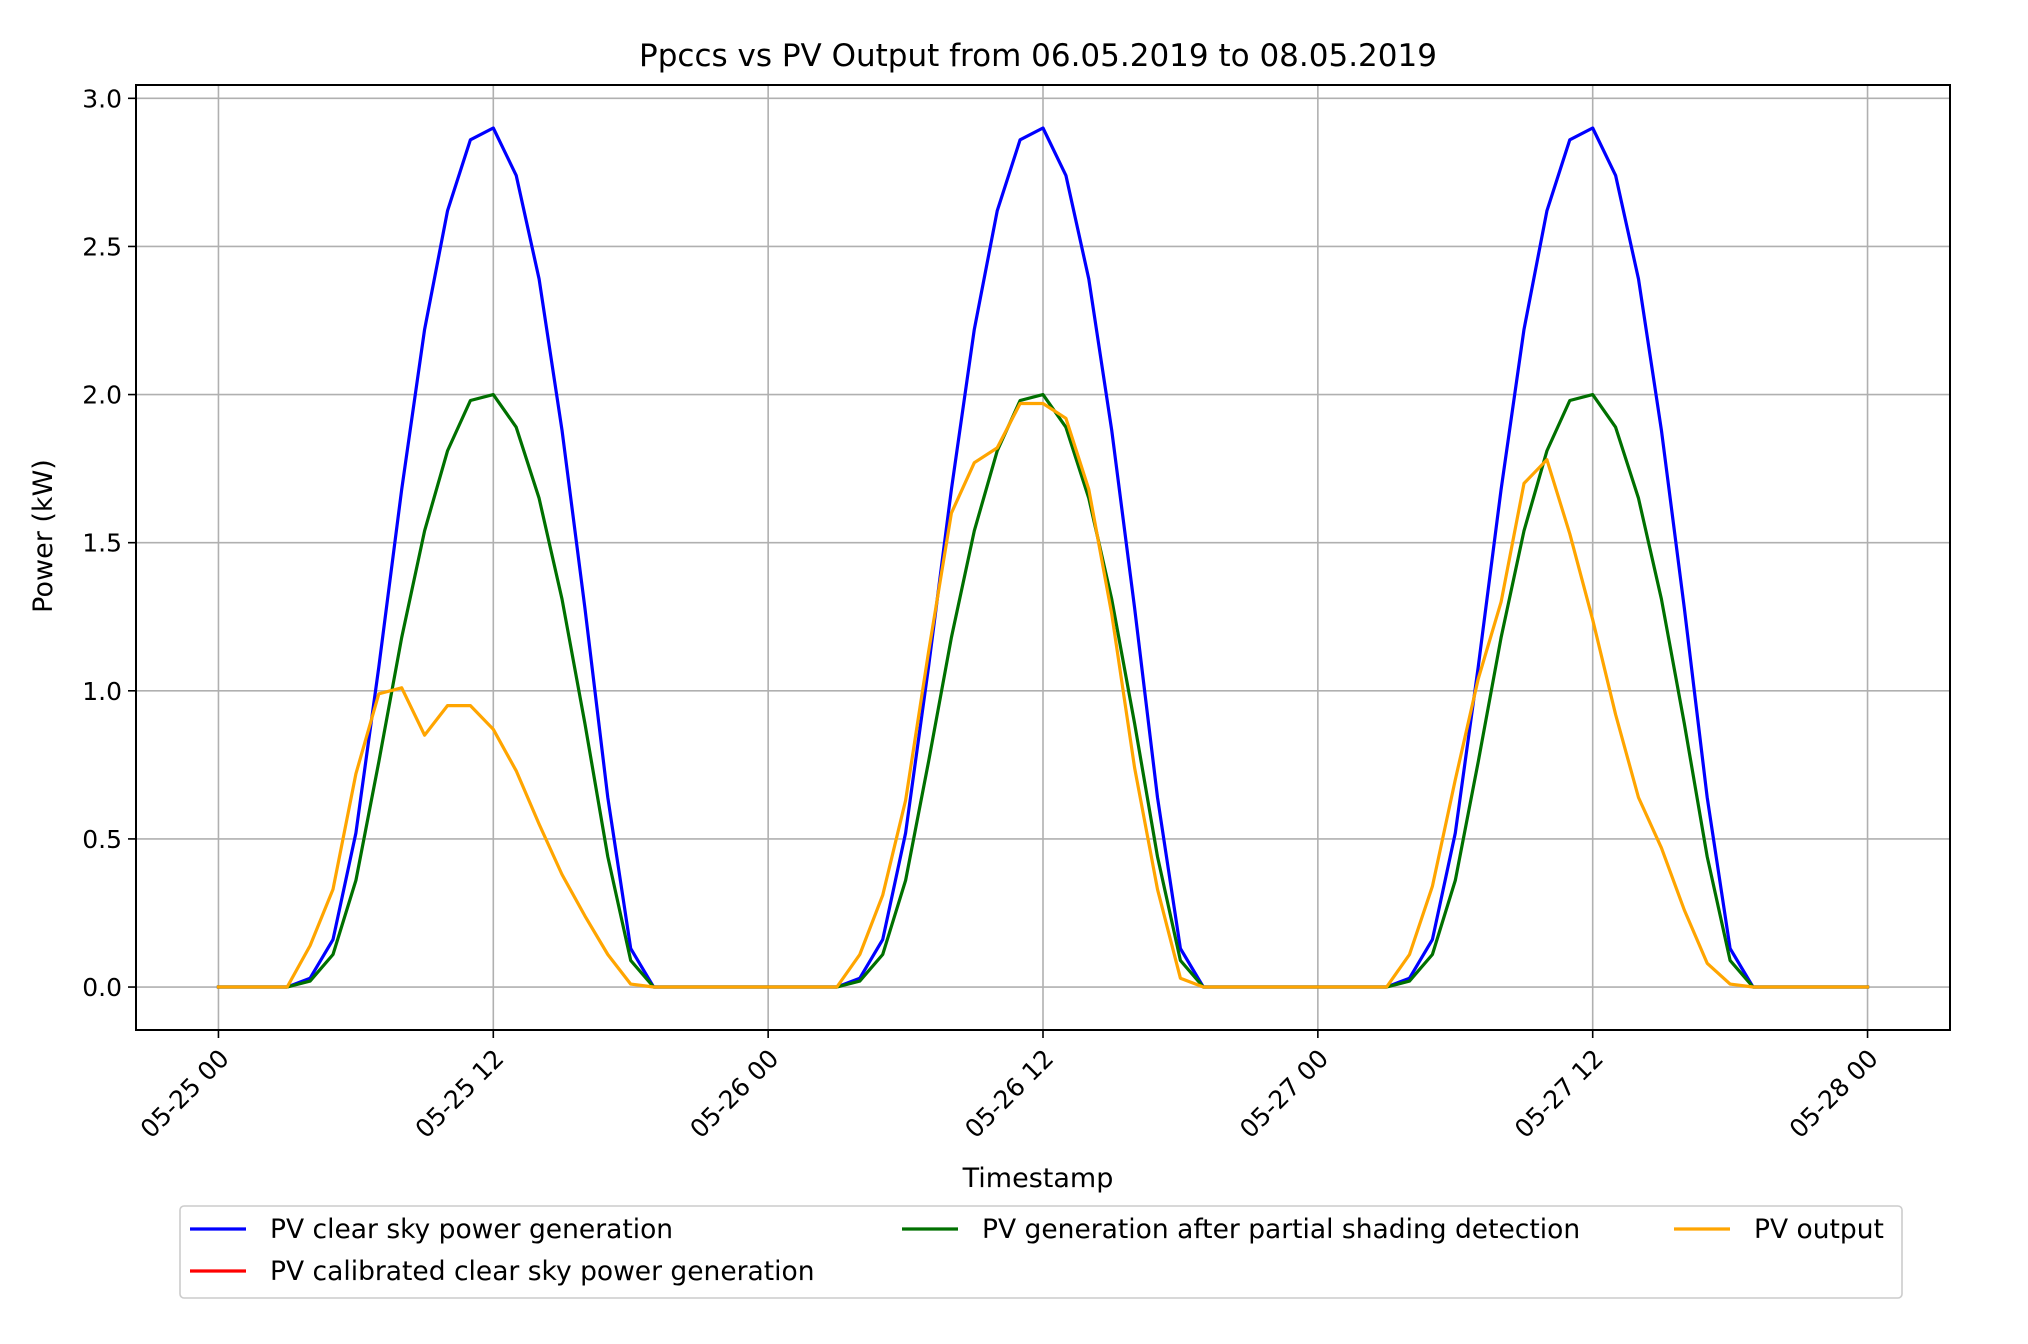 Image resolution: width=2028 pixels, height=1344 pixels. What do you see at coordinates (542, 1271) in the screenshot?
I see `legend-label-1: PV calibrated clear sky power generation` at bounding box center [542, 1271].